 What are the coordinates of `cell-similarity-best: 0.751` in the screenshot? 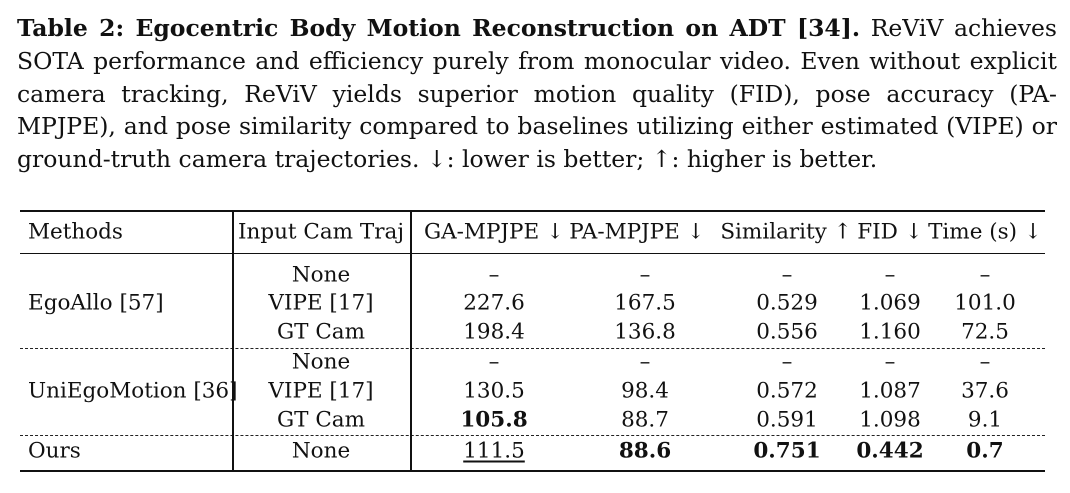 It's located at (787, 451).